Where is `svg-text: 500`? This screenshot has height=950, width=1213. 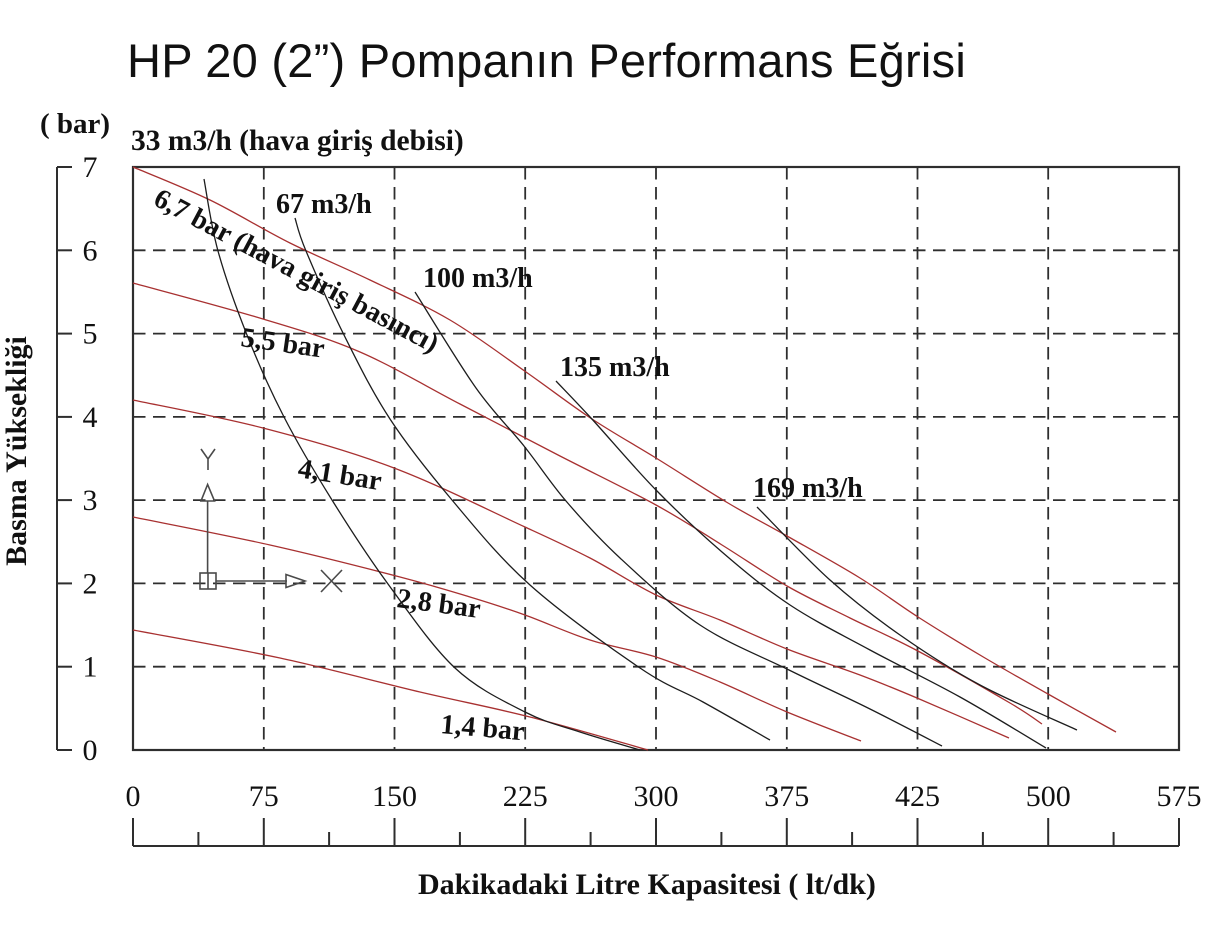 svg-text: 500 is located at coordinates (1048, 796).